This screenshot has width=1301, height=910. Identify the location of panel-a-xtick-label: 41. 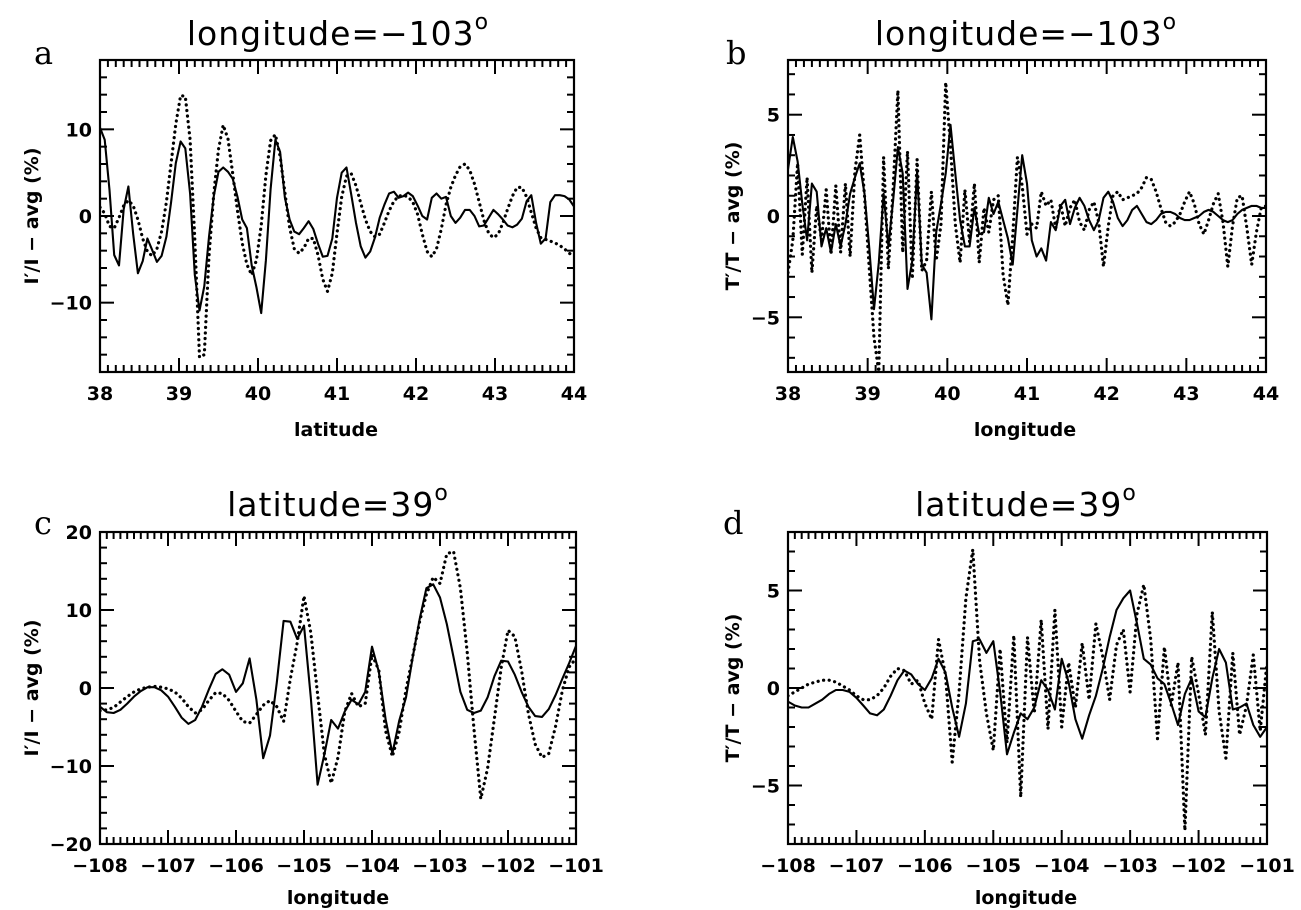
(337, 394).